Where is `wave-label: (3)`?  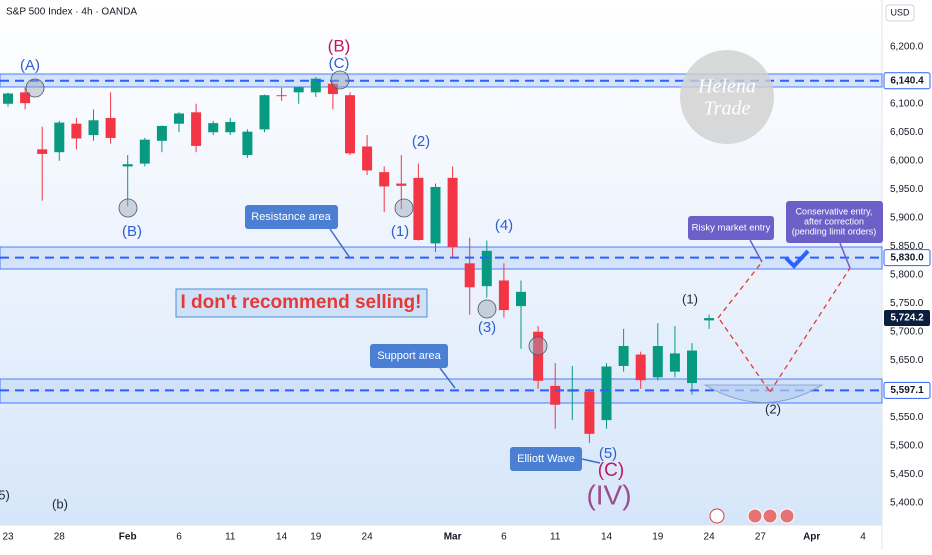 wave-label: (3) is located at coordinates (487, 327).